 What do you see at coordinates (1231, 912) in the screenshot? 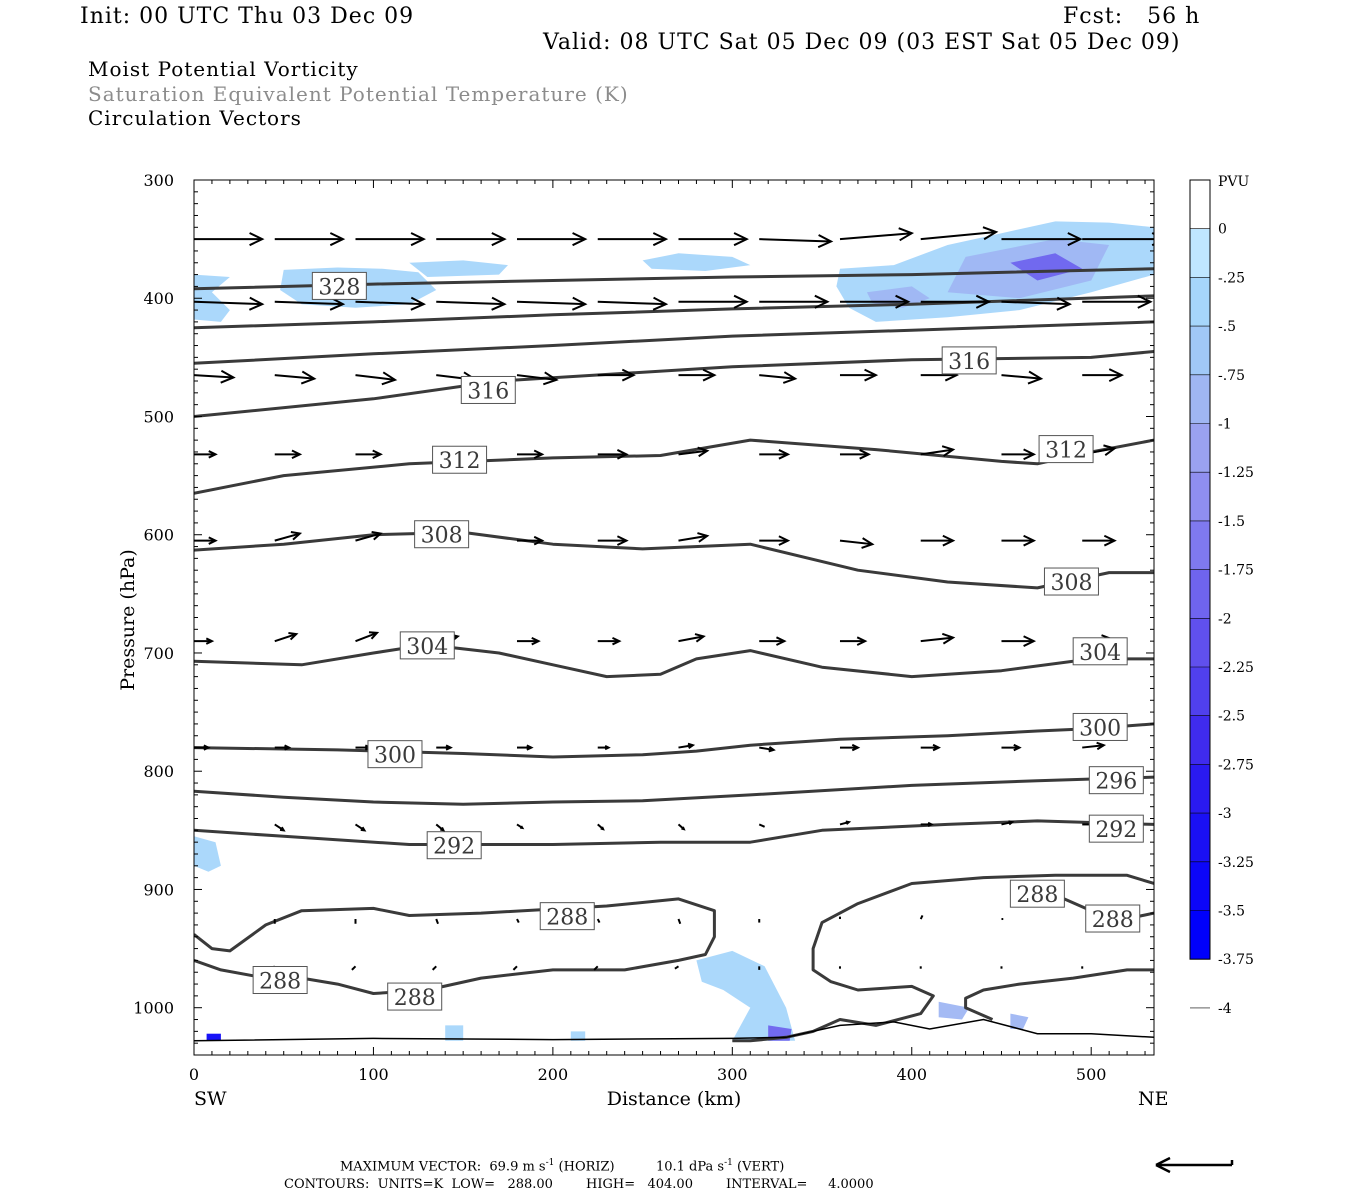
I see `colorbar-label: -3.5` at bounding box center [1231, 912].